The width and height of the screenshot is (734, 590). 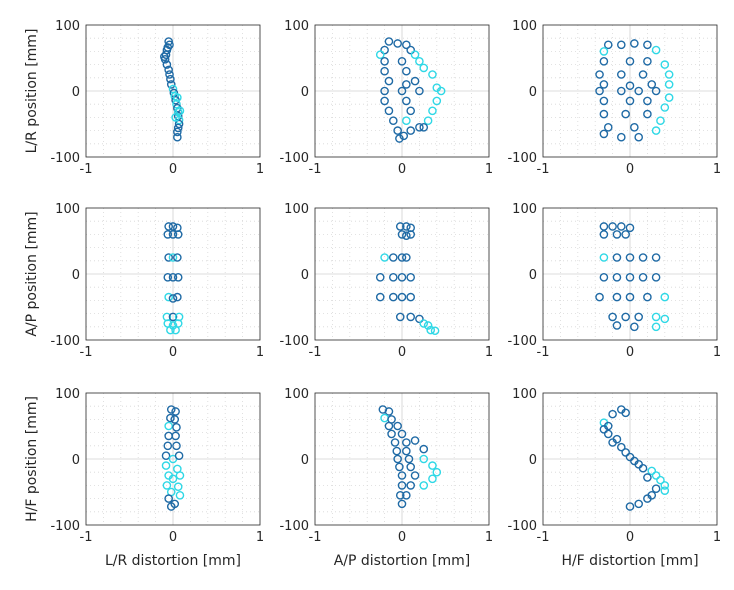 What do you see at coordinates (32, 459) in the screenshot?
I see `y-axis-label: H/F position [mm]` at bounding box center [32, 459].